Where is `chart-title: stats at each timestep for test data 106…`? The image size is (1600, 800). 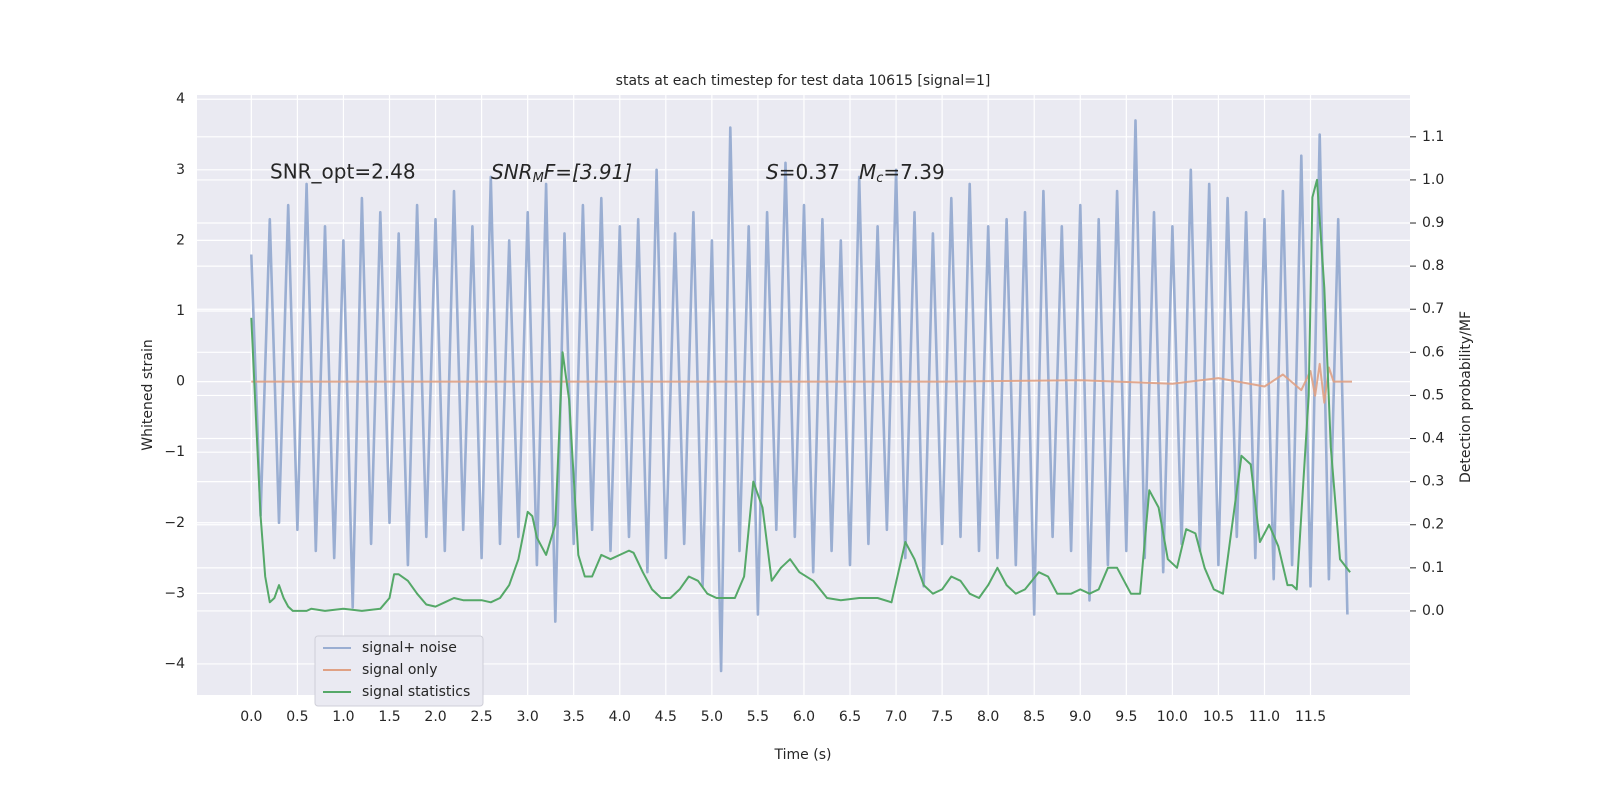
chart-title: stats at each timestep for test data 106… is located at coordinates (803, 81).